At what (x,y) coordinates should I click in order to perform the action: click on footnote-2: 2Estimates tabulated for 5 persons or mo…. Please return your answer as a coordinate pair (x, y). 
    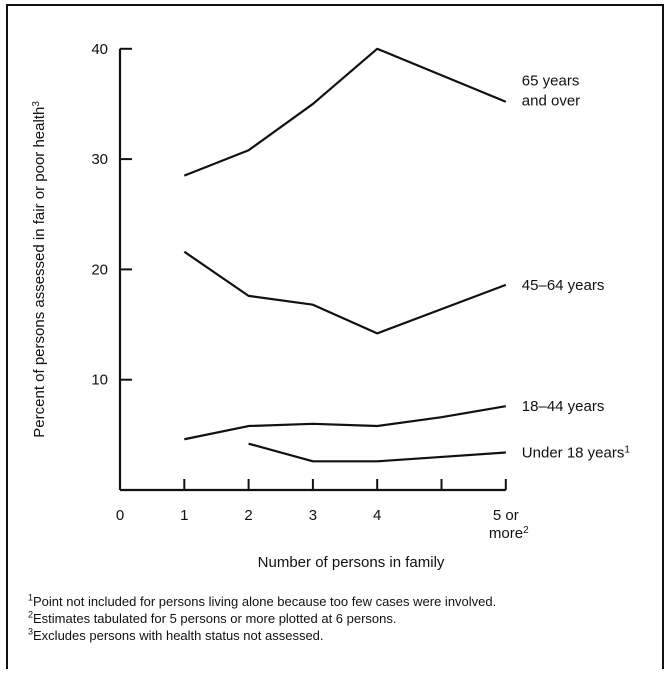
    Looking at the image, I should click on (212, 617).